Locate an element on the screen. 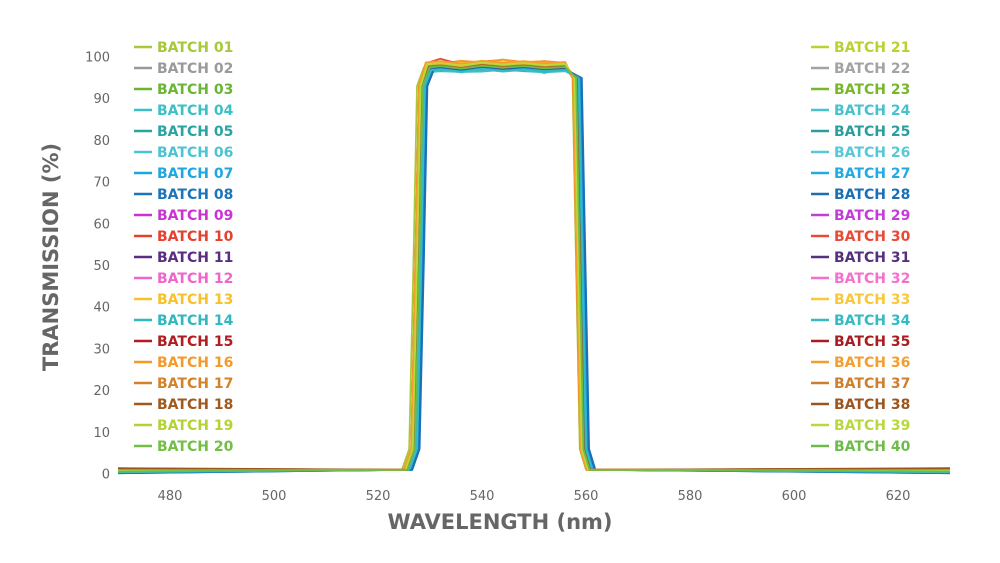  legend-item: BATCH 09 is located at coordinates (183, 216).